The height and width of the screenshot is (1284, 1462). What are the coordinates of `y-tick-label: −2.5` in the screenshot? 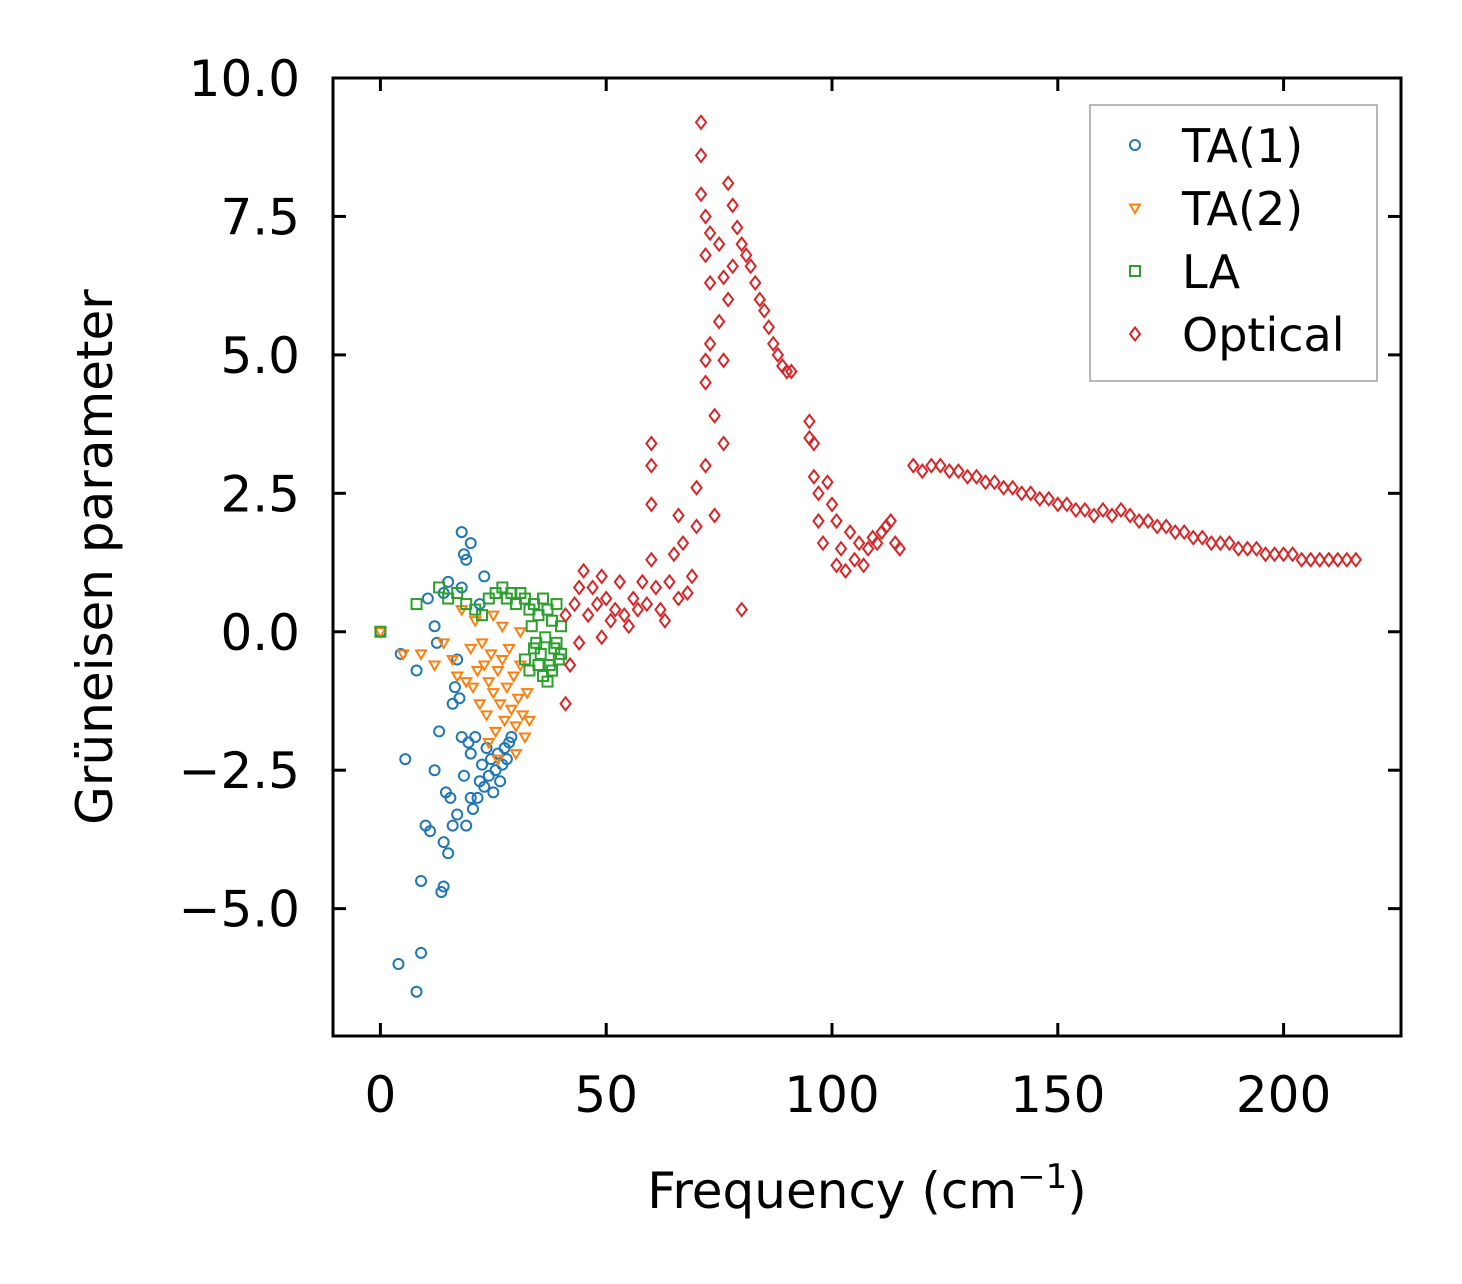 It's located at (239, 771).